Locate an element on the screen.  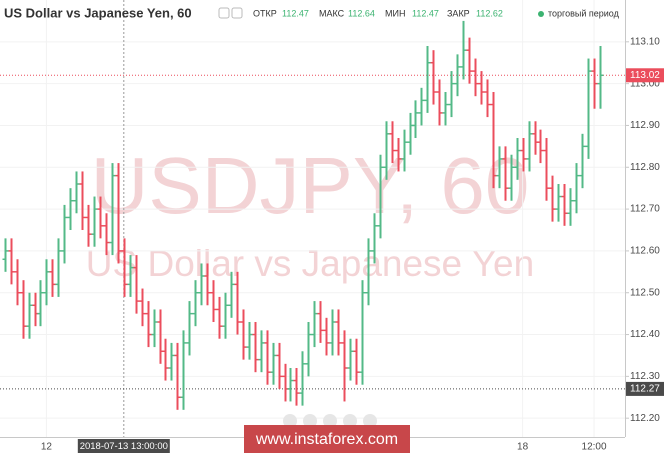
status-dot is located at coordinates (541, 14).